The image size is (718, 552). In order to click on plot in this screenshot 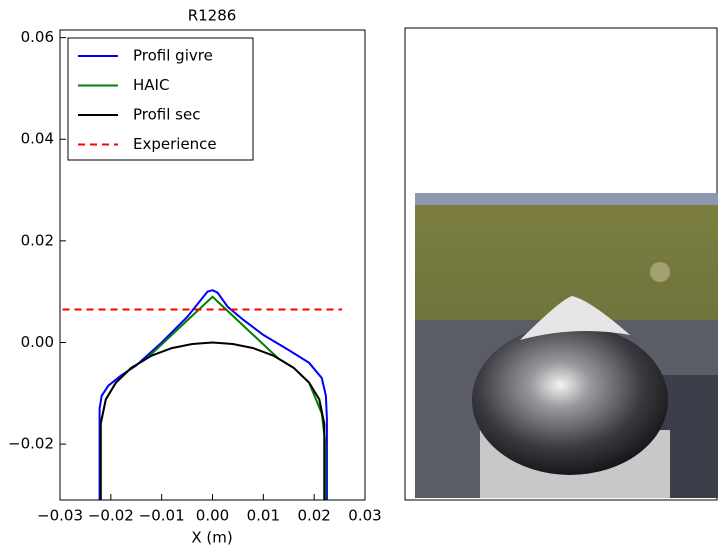, I will do `click(202, 394)`.